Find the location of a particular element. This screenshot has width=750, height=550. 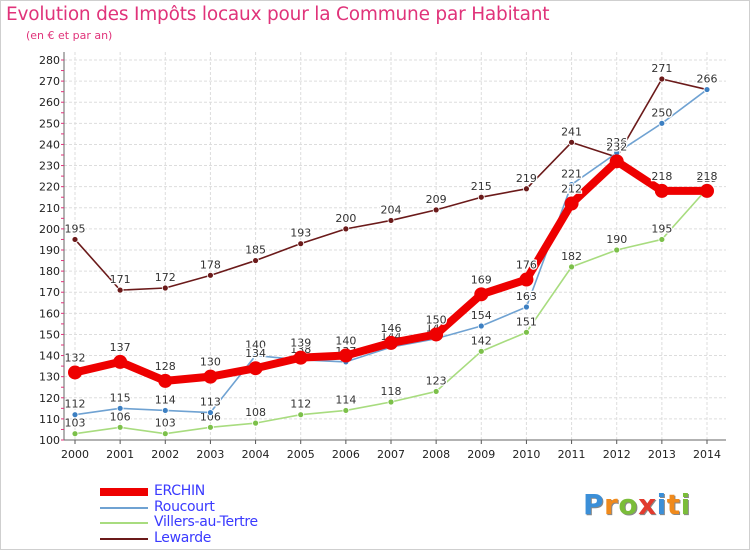

data-label: 219 is located at coordinates (526, 178).